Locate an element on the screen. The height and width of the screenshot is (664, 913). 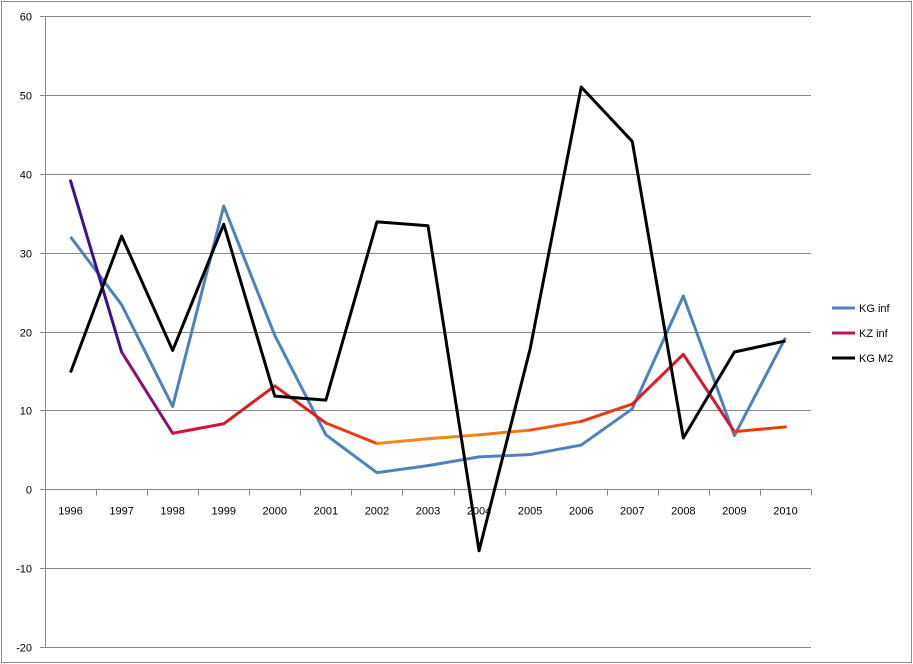
x-tick-label-2007: 2007 is located at coordinates (632, 512).